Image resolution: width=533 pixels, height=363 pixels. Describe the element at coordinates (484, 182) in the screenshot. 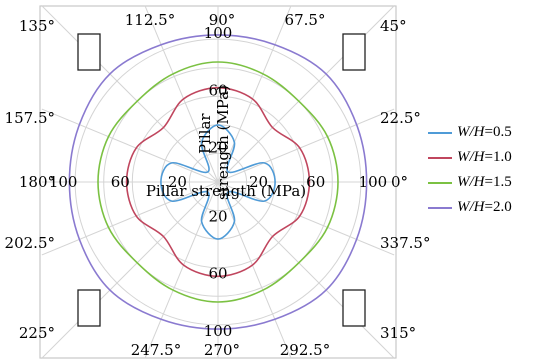

I see `legend-label: W/H=1.5` at that location.